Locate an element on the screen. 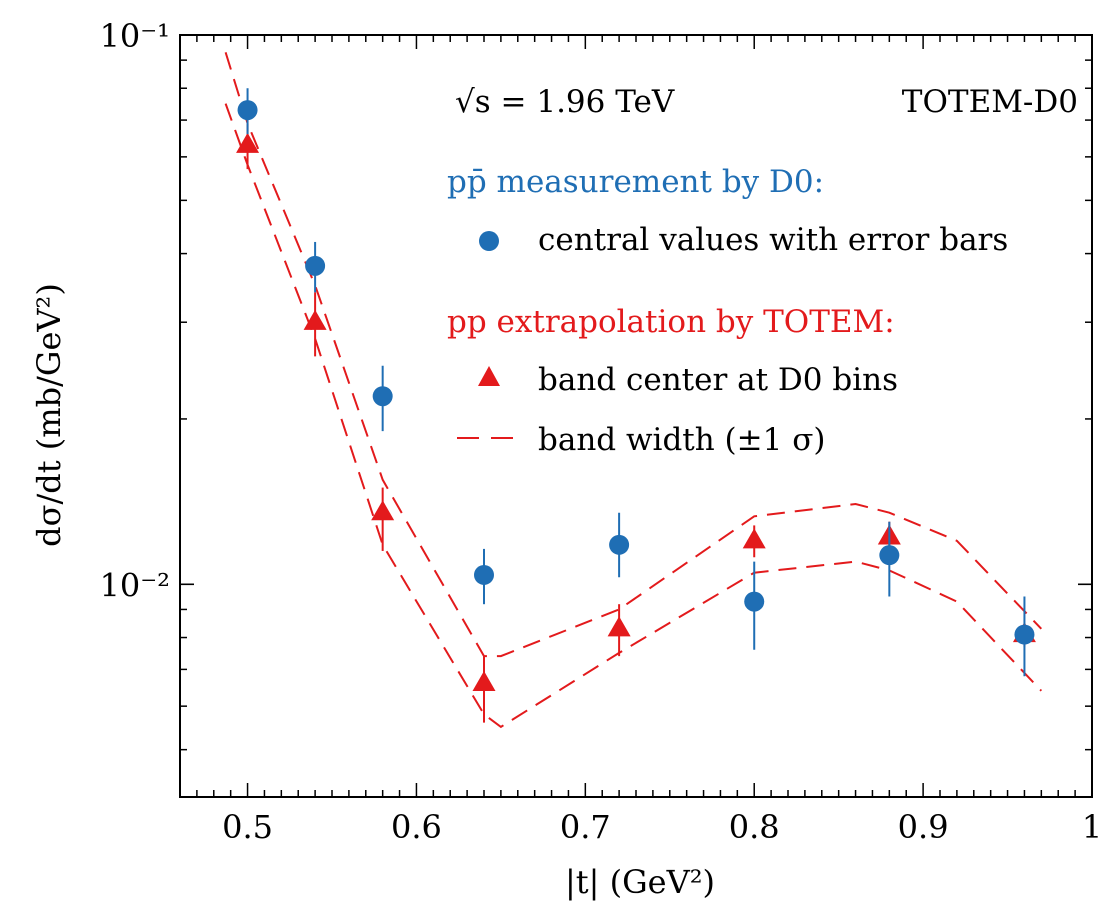 The image size is (1108, 918). x-tick-label: 0.9 is located at coordinates (923, 827).